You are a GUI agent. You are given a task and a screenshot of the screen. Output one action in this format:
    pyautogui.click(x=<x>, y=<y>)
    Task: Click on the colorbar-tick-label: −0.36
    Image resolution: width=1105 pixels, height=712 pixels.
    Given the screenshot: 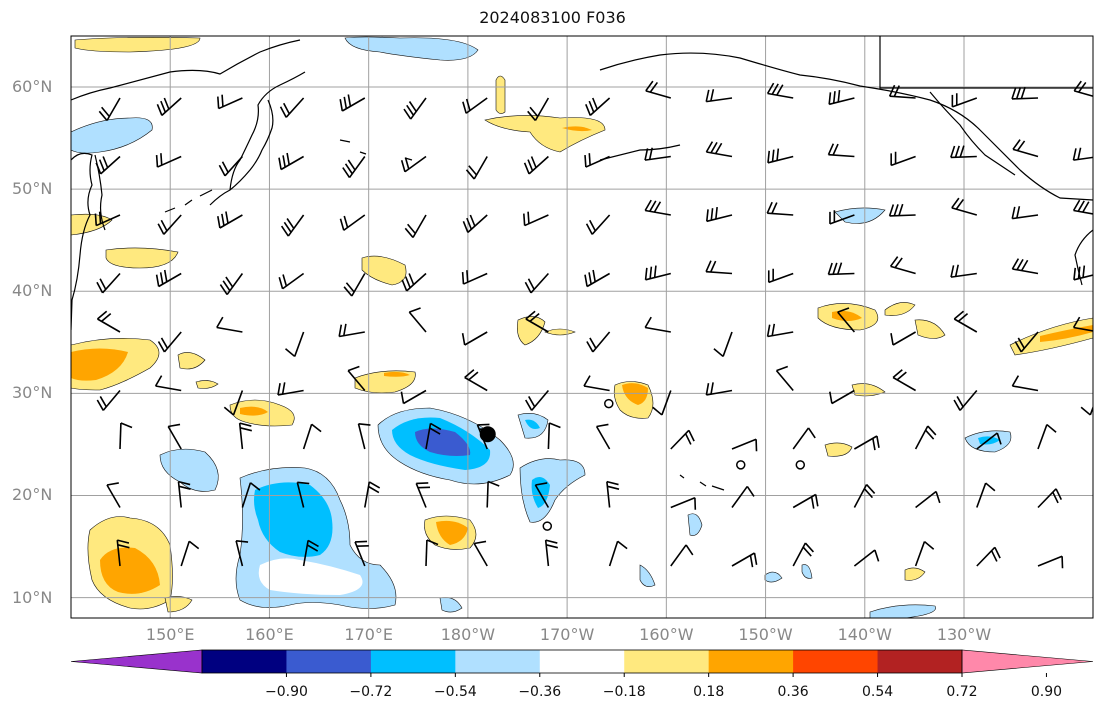 What is the action you would take?
    pyautogui.click(x=540, y=692)
    